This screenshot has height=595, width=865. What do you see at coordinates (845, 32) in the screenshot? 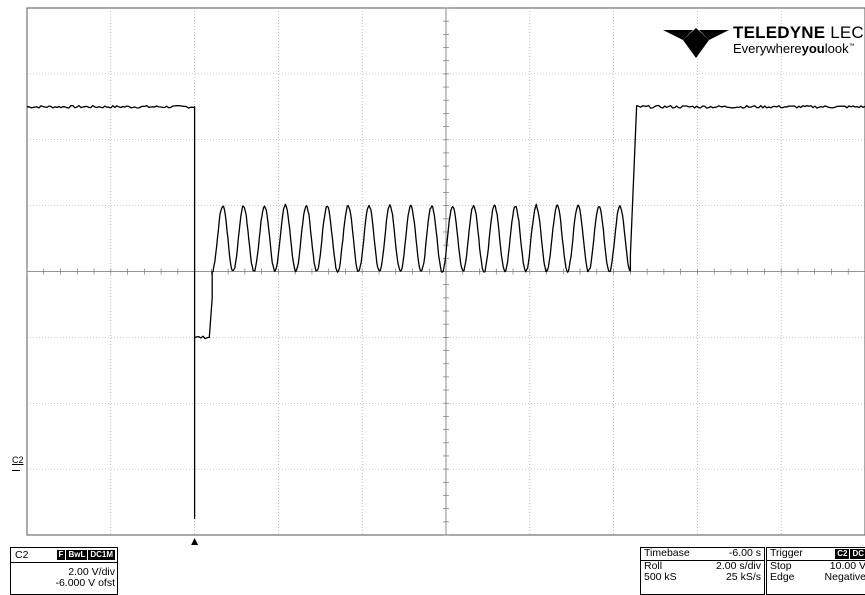
I see `brand-thin: LECROY` at bounding box center [845, 32].